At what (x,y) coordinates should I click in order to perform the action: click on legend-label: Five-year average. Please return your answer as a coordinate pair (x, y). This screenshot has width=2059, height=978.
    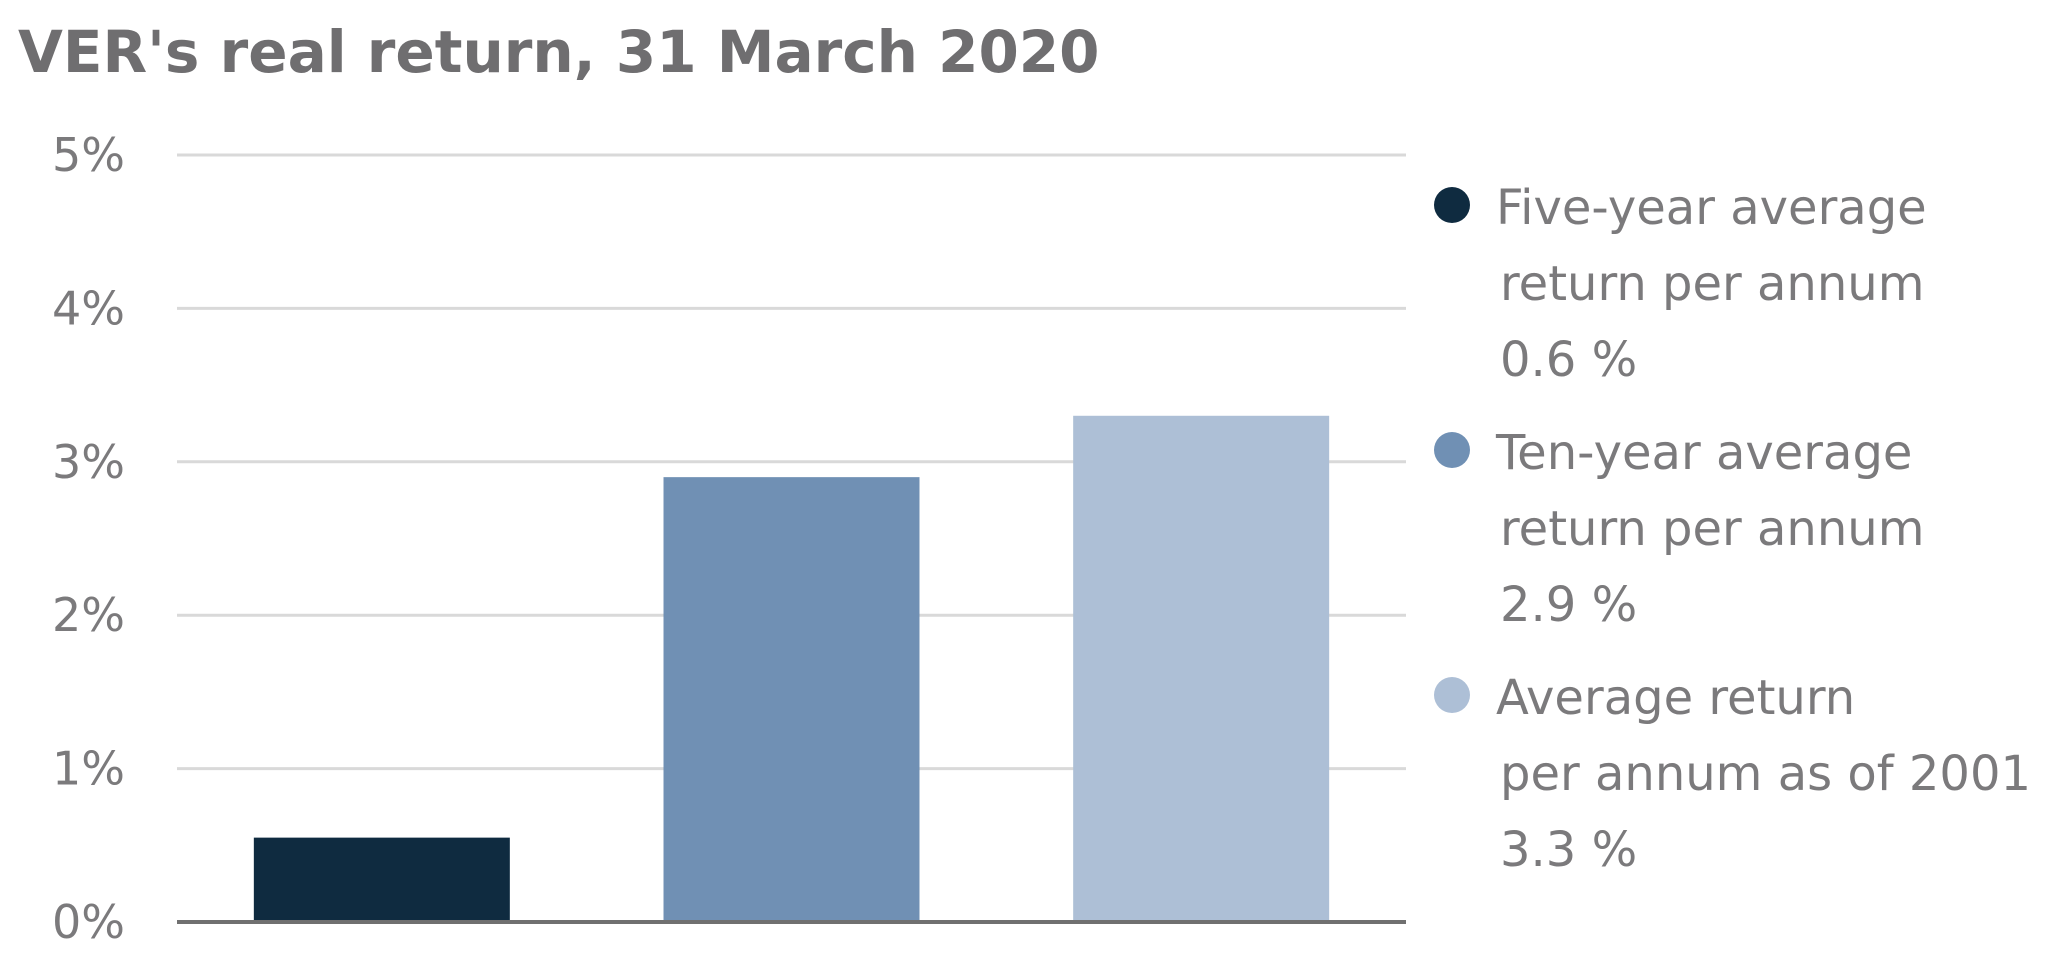
    Looking at the image, I should click on (1711, 208).